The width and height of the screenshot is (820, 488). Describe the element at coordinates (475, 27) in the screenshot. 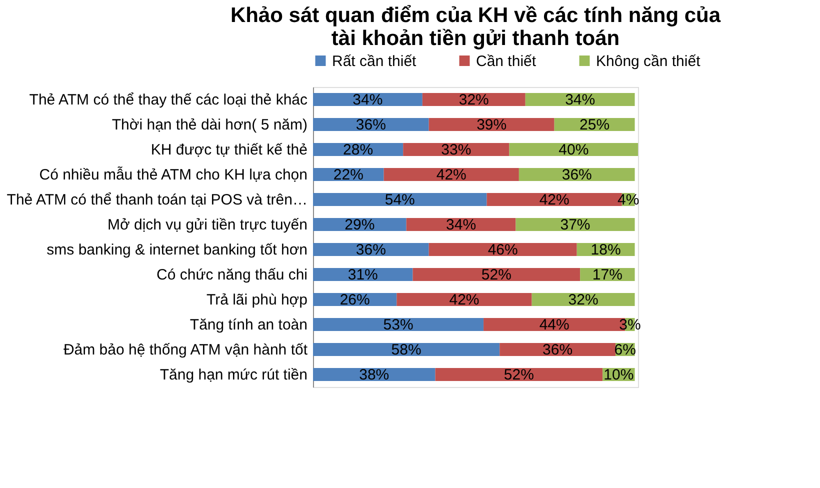

I see `chart-title: Khảo sát quan điểm của KH về các tính năng của tài khoản tiền gửi thanh toán` at that location.